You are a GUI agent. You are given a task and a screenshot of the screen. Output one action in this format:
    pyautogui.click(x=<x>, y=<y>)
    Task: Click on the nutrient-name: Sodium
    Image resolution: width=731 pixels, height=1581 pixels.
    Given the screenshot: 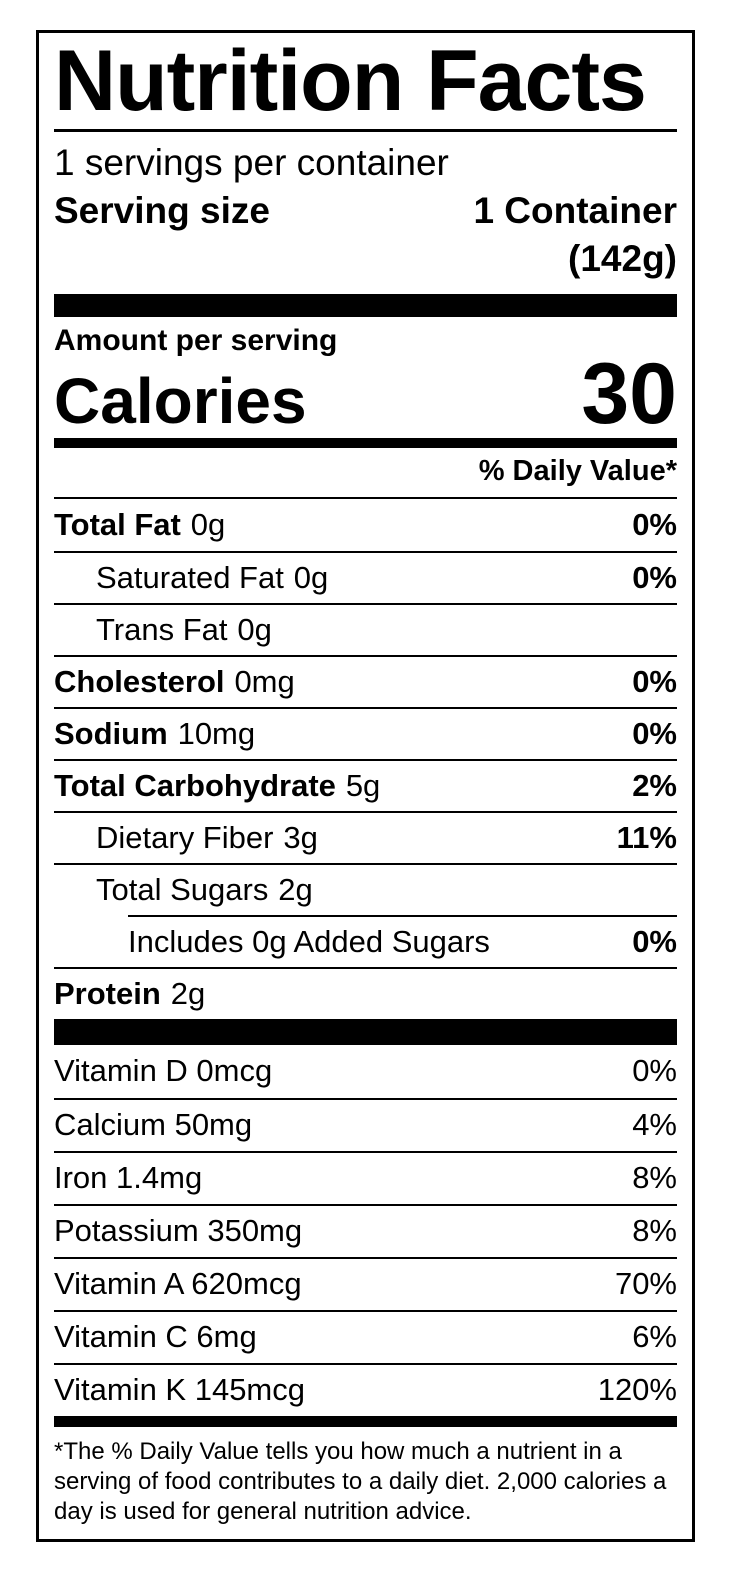 What is the action you would take?
    pyautogui.click(x=111, y=733)
    